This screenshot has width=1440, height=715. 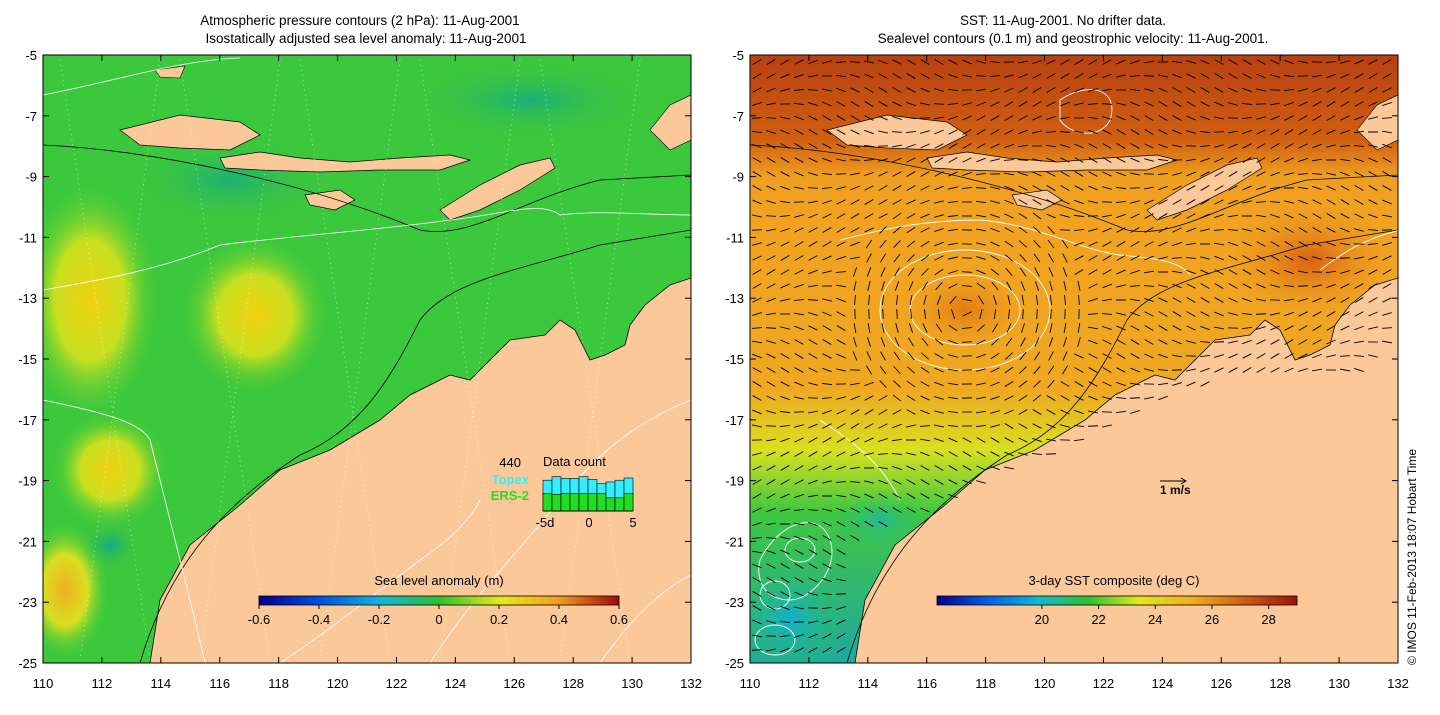 I want to click on right-lat-tick-label: -7, so click(x=738, y=116).